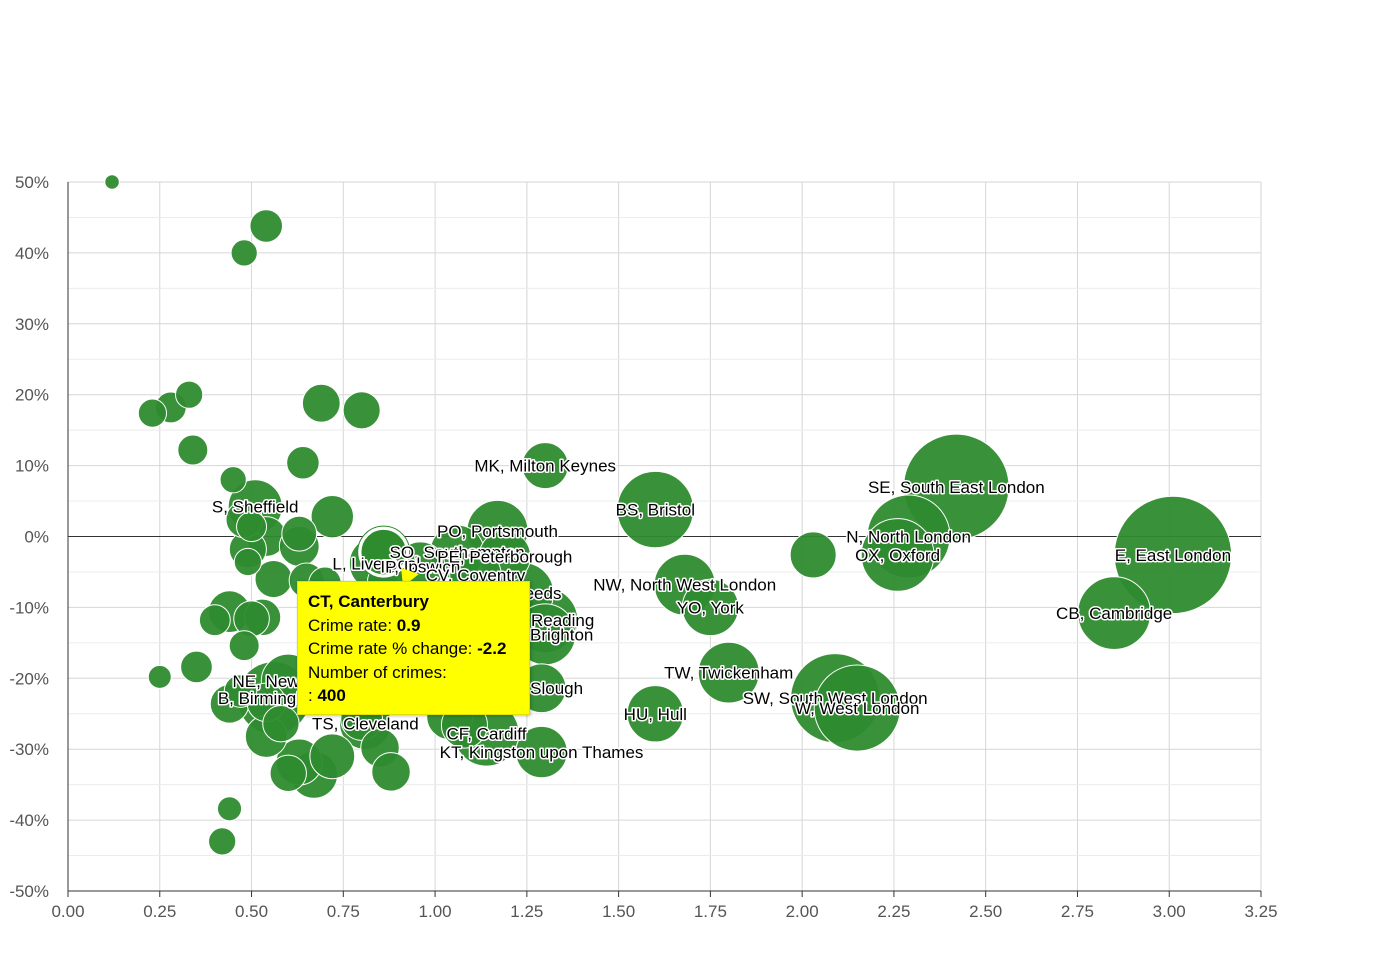 The image size is (1390, 980). What do you see at coordinates (893, 911) in the screenshot?
I see `x-tick-label: 2.25` at bounding box center [893, 911].